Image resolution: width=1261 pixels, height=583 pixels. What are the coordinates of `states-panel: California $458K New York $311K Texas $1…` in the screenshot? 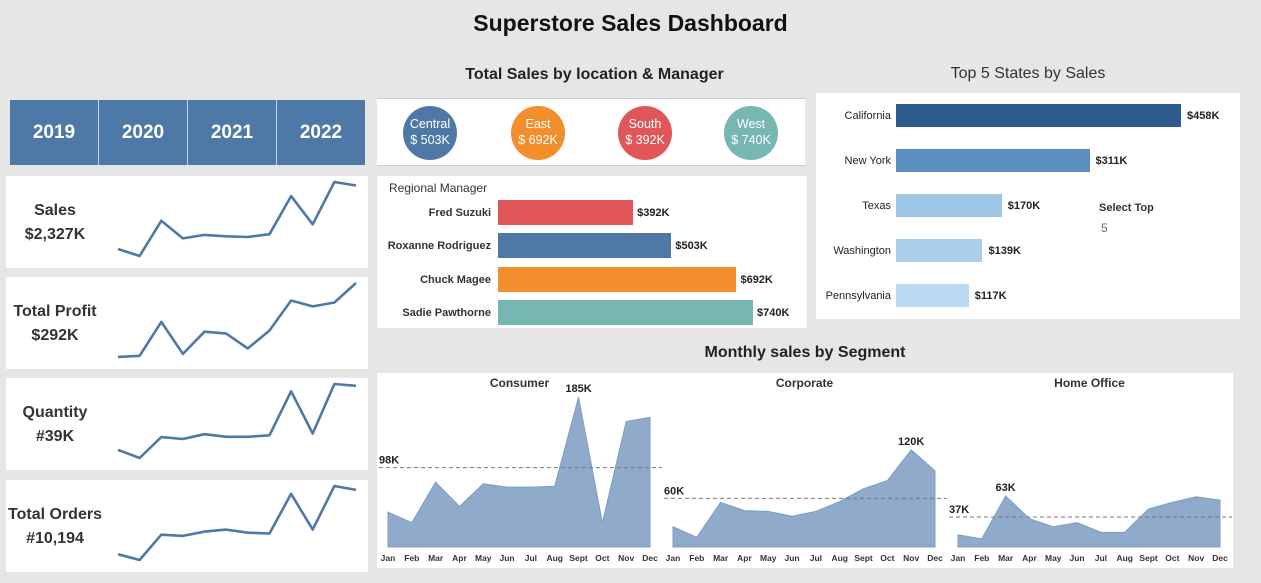 It's located at (1028, 206).